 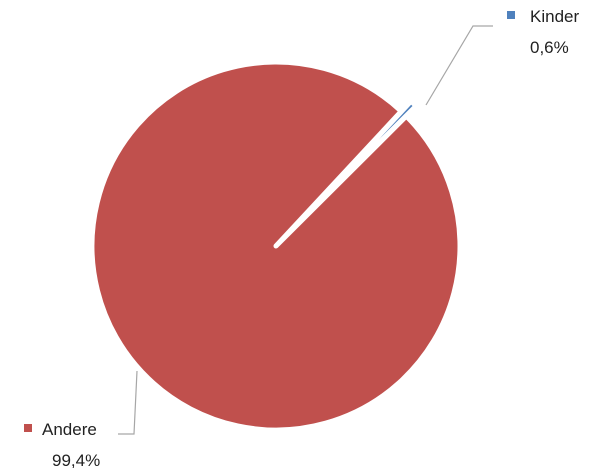 What do you see at coordinates (128, 402) in the screenshot?
I see `leader-line-andere` at bounding box center [128, 402].